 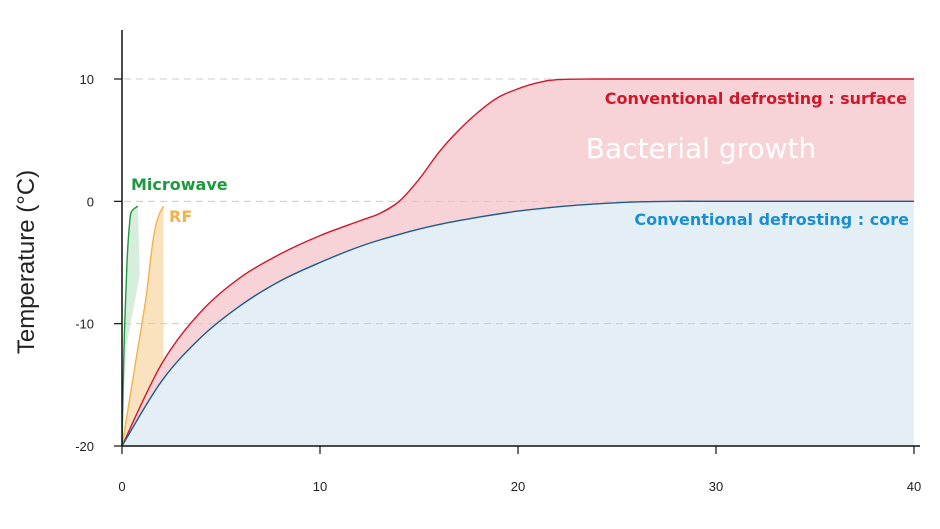 I want to click on x-tick-label: 10, so click(x=320, y=486).